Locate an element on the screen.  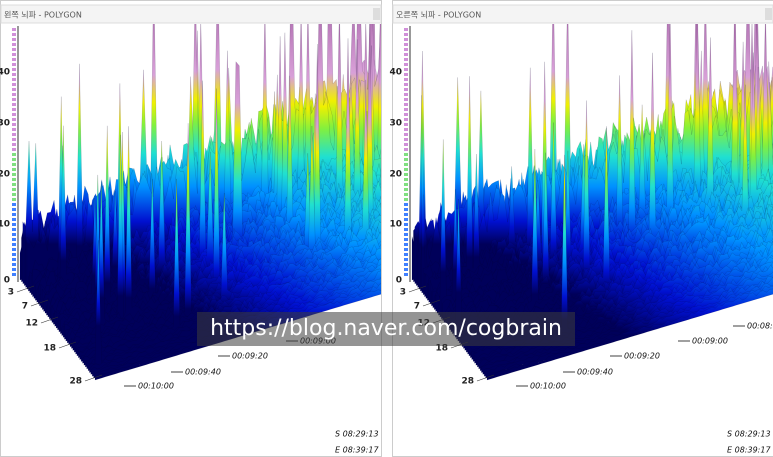
watermark: https://blog.naver.com/cogbrain is located at coordinates (386, 328).